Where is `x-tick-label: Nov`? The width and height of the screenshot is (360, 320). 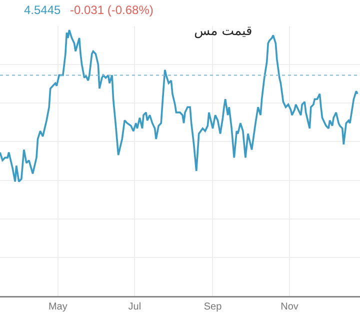
x-tick-label: Nov is located at coordinates (289, 307).